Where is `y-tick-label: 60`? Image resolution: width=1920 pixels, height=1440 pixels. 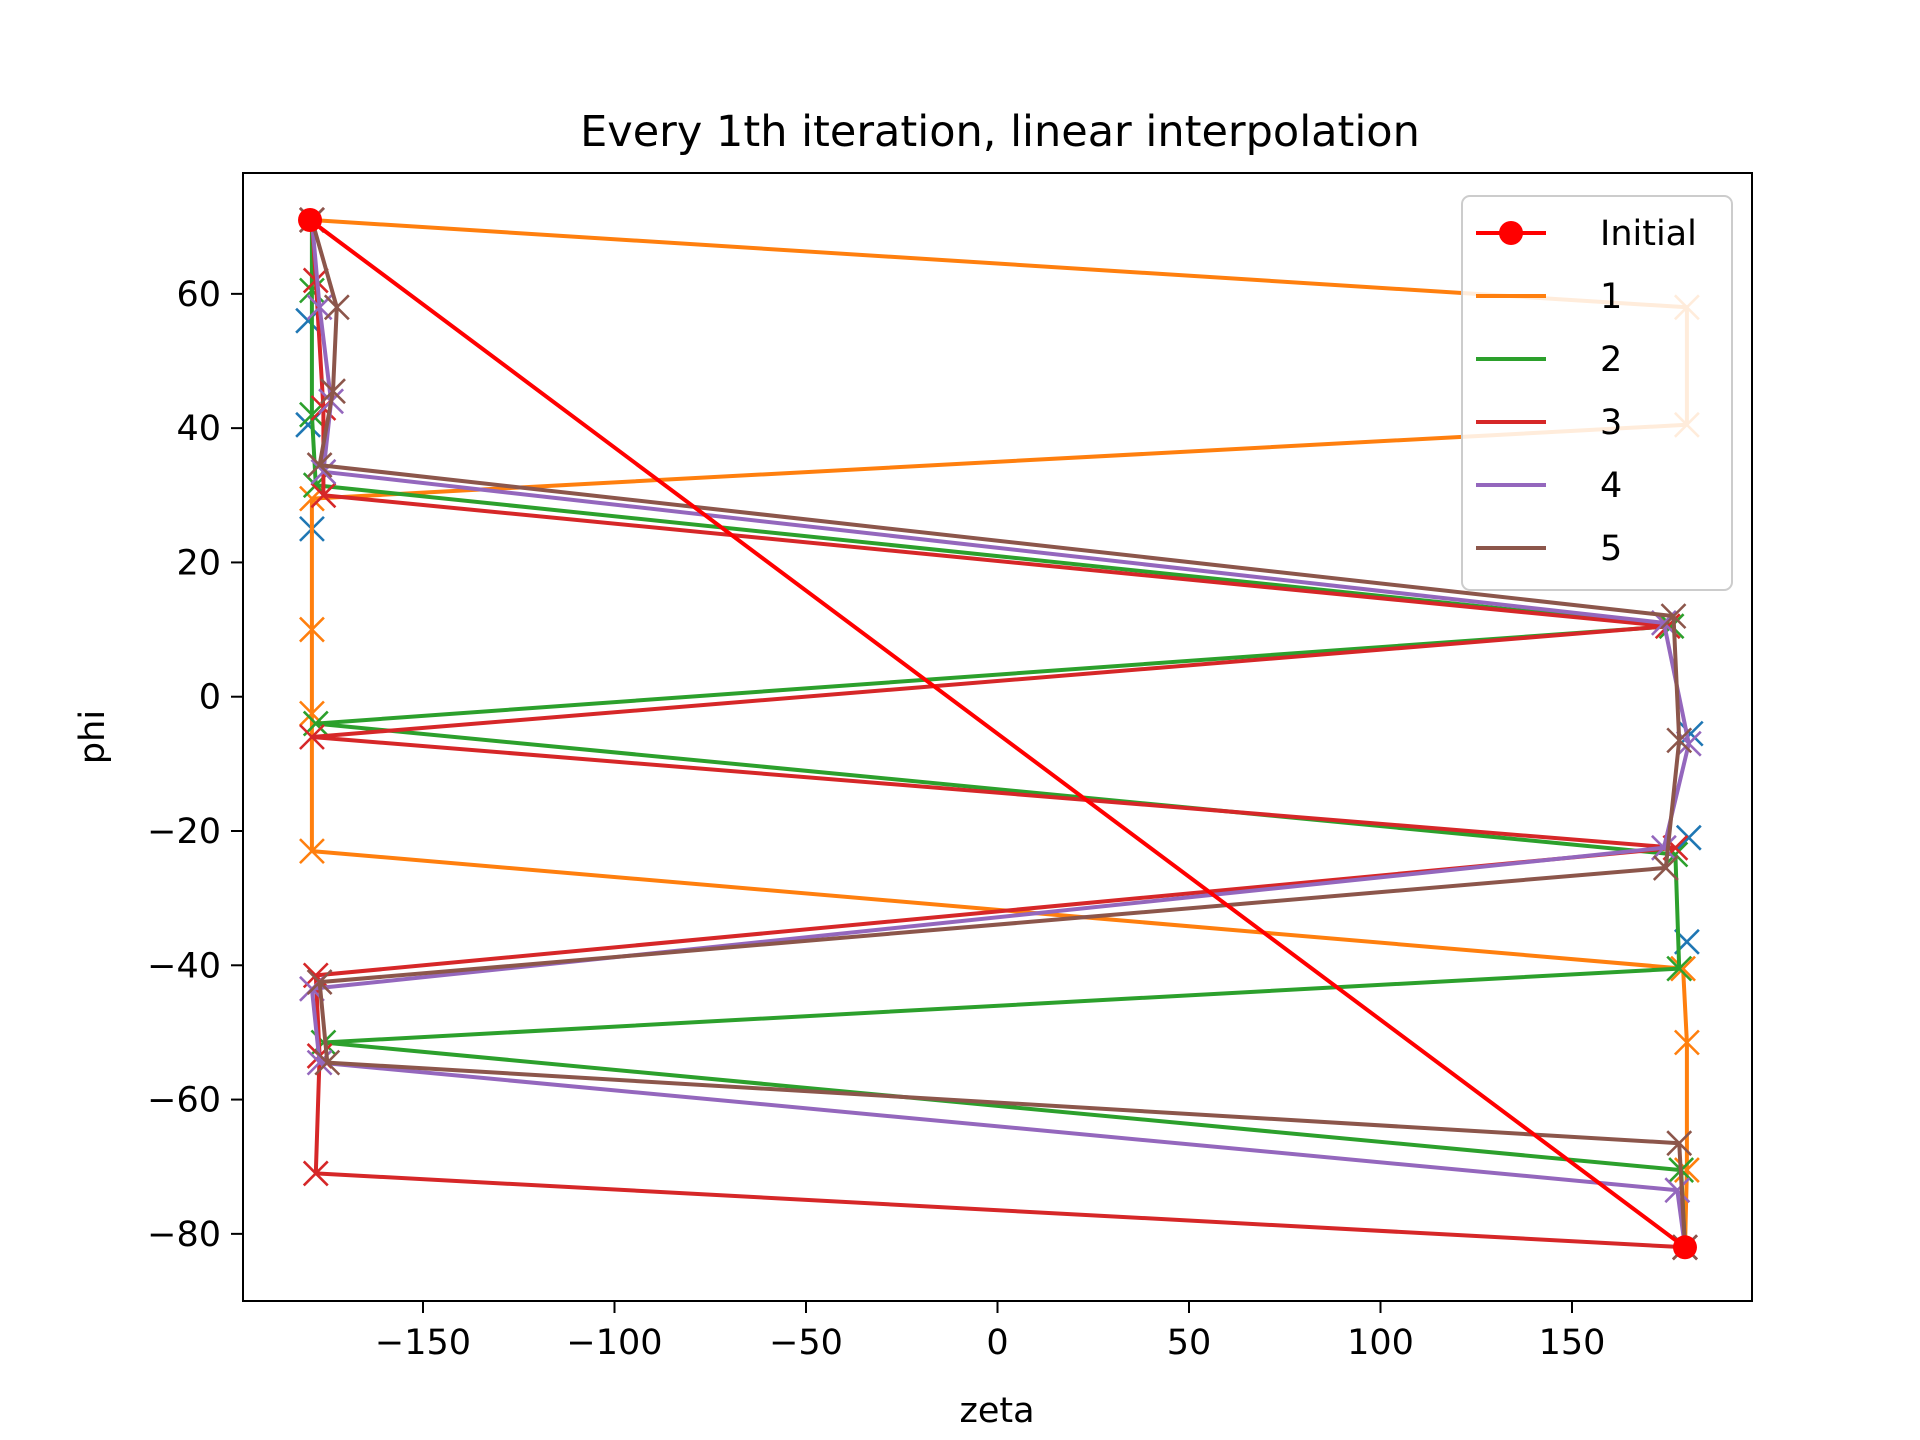
y-tick-label: 60 is located at coordinates (198, 295).